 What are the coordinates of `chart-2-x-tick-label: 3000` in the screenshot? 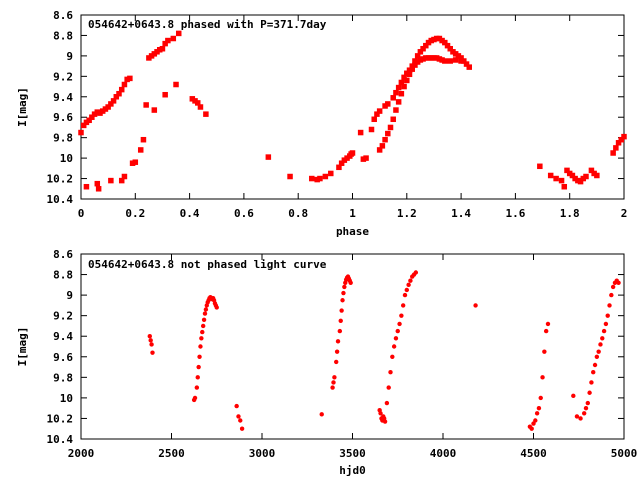 It's located at (262, 453).